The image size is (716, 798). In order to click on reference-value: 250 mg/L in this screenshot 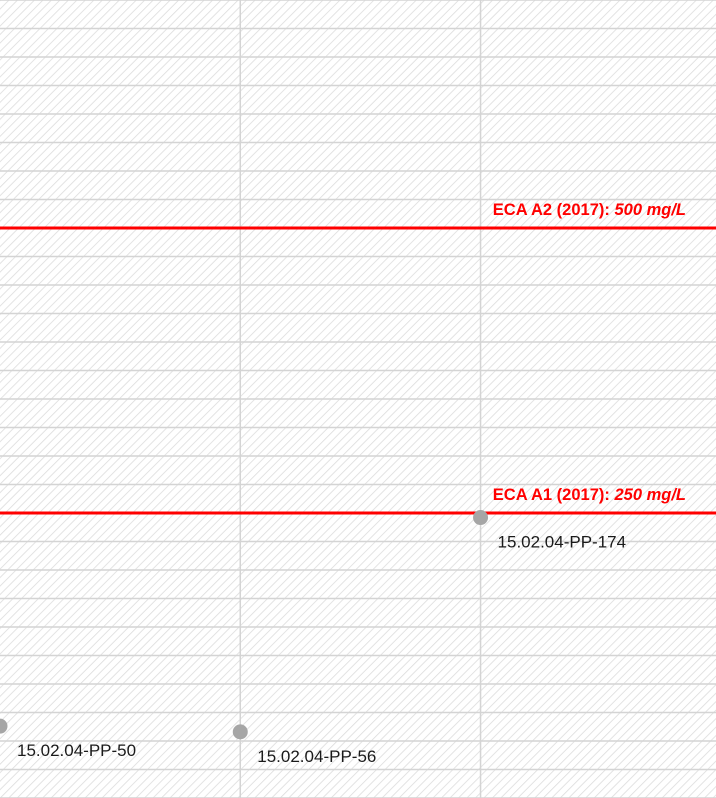, I will do `click(649, 495)`.